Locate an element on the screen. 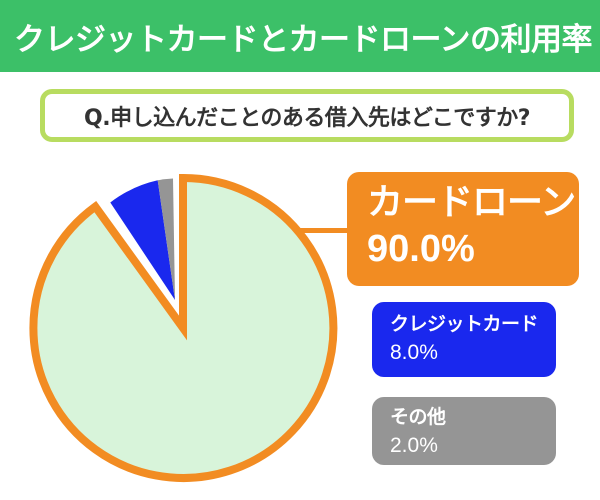 The width and height of the screenshot is (600, 500). pie-slice-credit-card is located at coordinates (142, 240).